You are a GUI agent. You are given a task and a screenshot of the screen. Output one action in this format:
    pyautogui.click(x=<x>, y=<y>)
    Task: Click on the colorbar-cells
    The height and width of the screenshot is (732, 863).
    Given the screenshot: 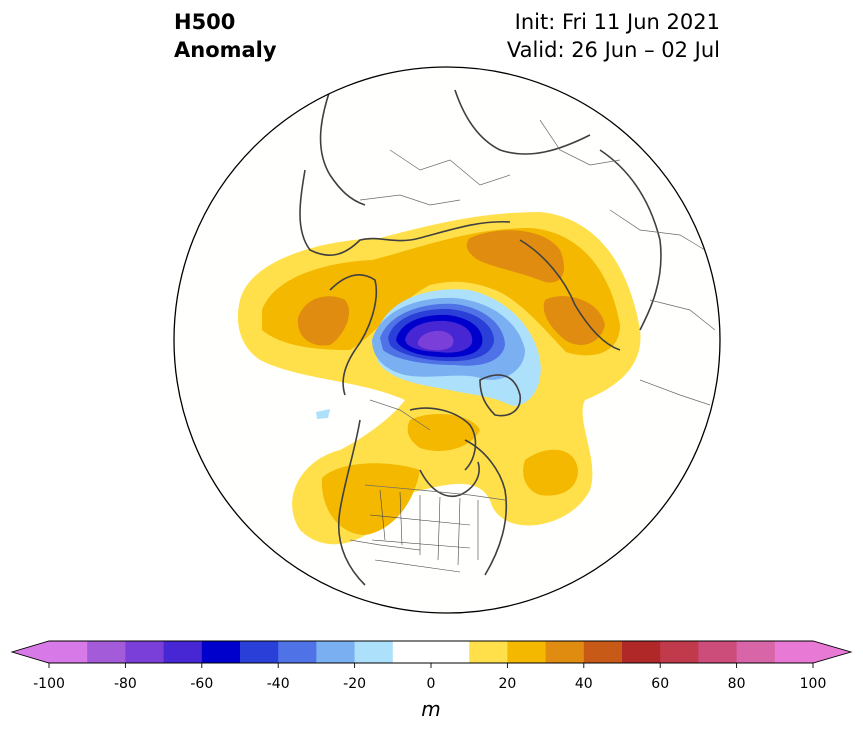 What is the action you would take?
    pyautogui.click(x=431, y=652)
    